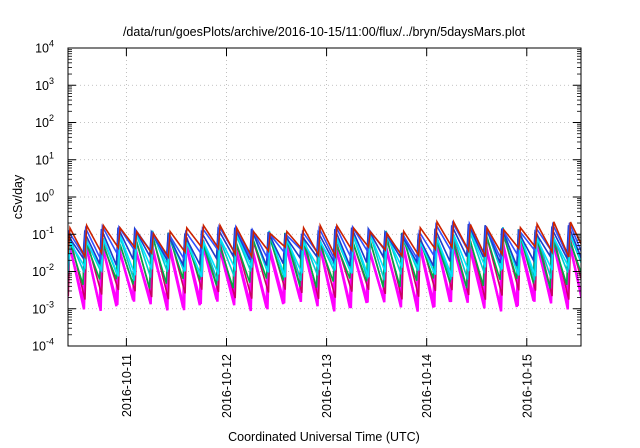 This screenshot has width=640, height=448. I want to click on x-tick-label: 2016-10-12, so click(227, 386).